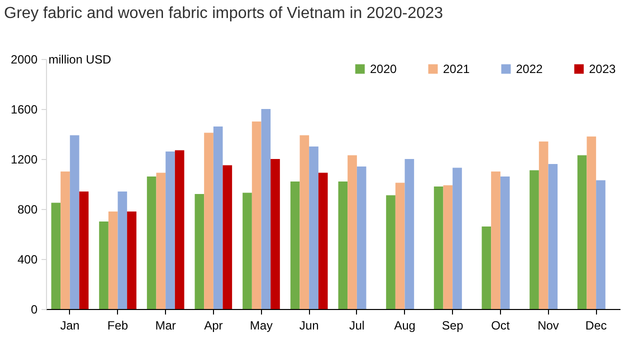 The image size is (642, 340). What do you see at coordinates (117, 325) in the screenshot?
I see `x-tick-label: Feb` at bounding box center [117, 325].